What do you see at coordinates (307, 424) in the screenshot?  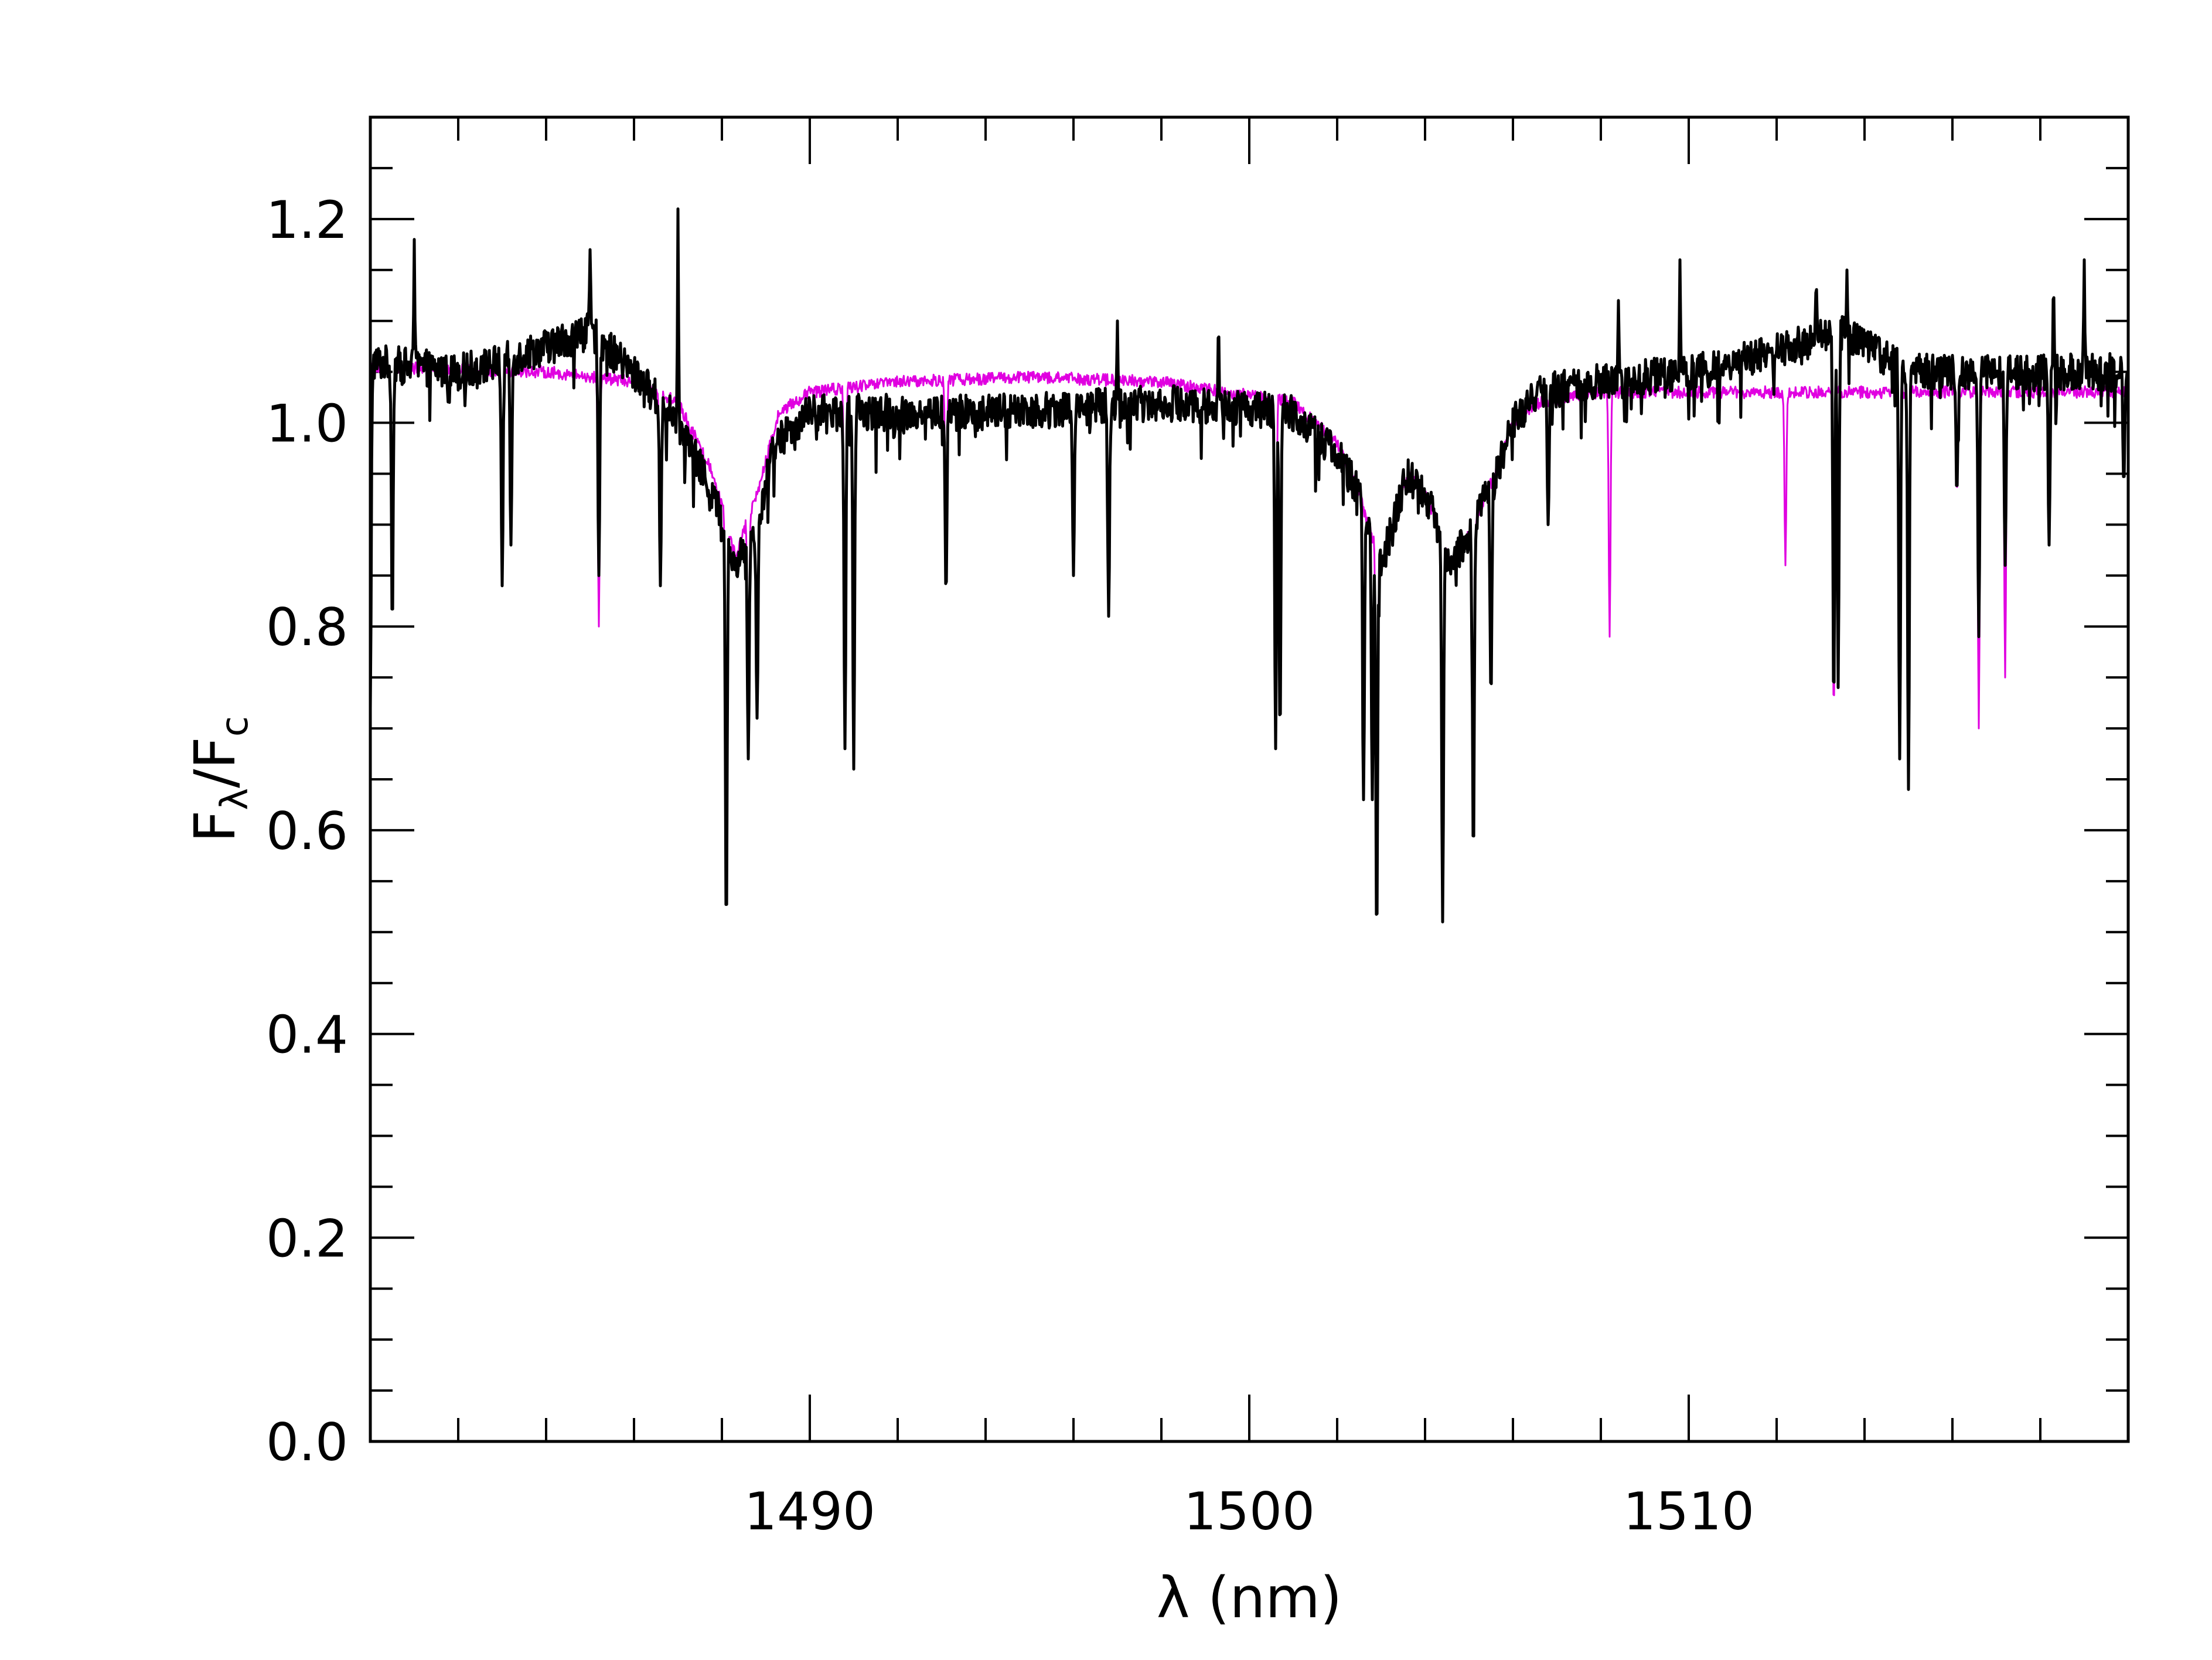 I see `y-tick-label: 1.0` at bounding box center [307, 424].